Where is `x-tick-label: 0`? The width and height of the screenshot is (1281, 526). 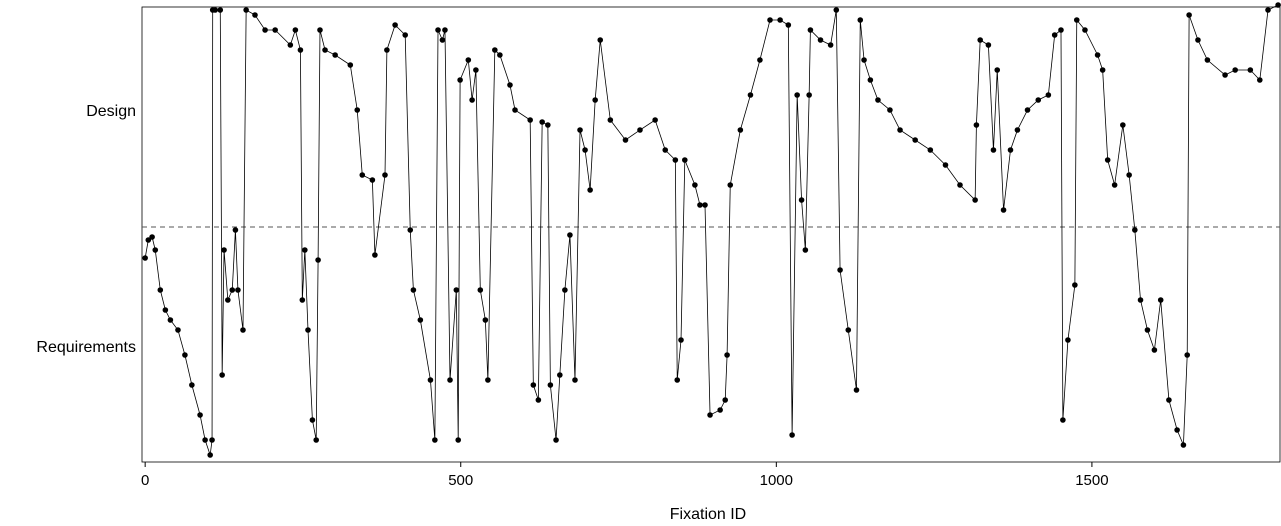 x-tick-label: 0 is located at coordinates (145, 480).